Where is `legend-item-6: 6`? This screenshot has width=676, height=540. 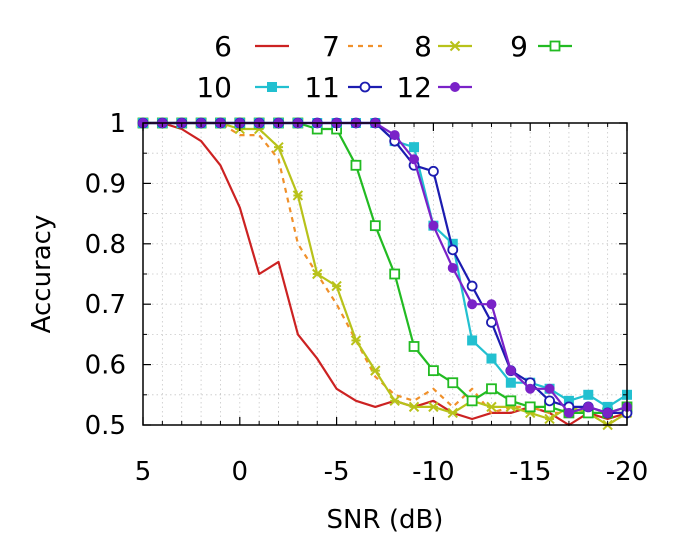 legend-item-6: 6 is located at coordinates (251, 46).